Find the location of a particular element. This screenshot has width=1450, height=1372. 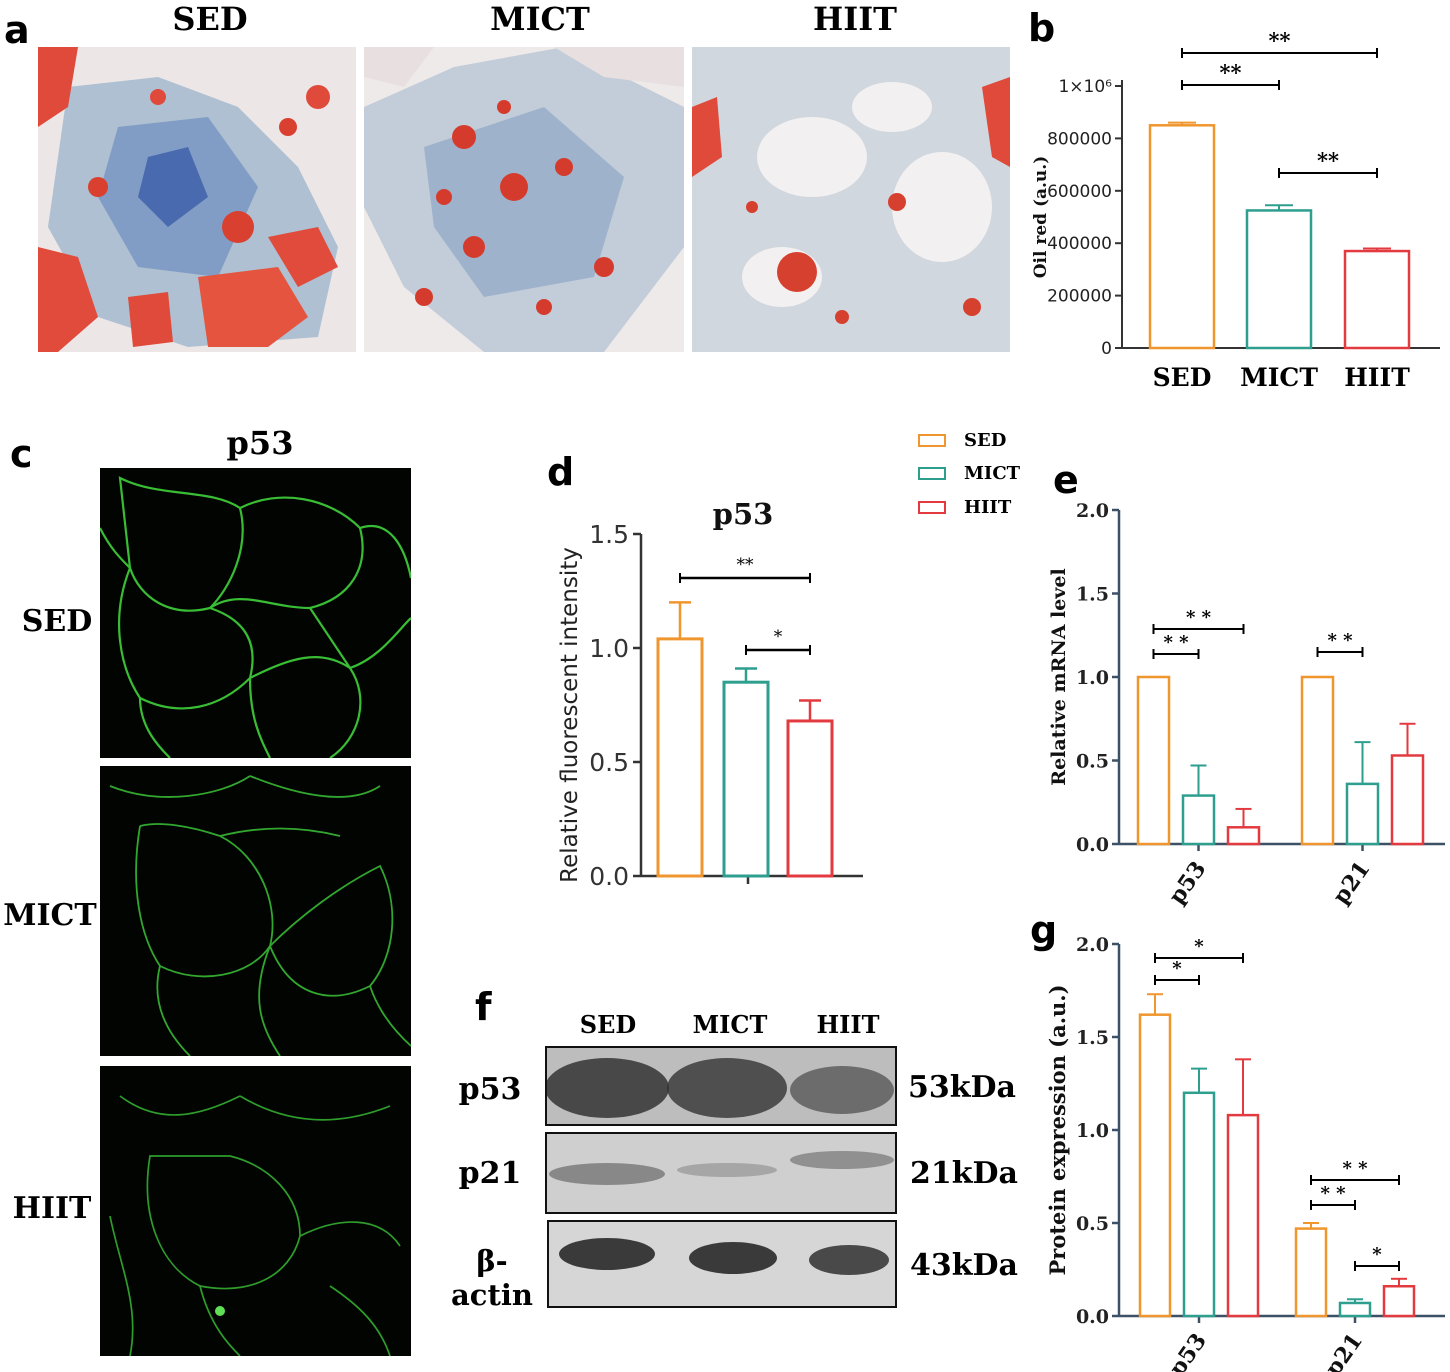

chart-g-x-tick-label: p53 is located at coordinates (1188, 1350).